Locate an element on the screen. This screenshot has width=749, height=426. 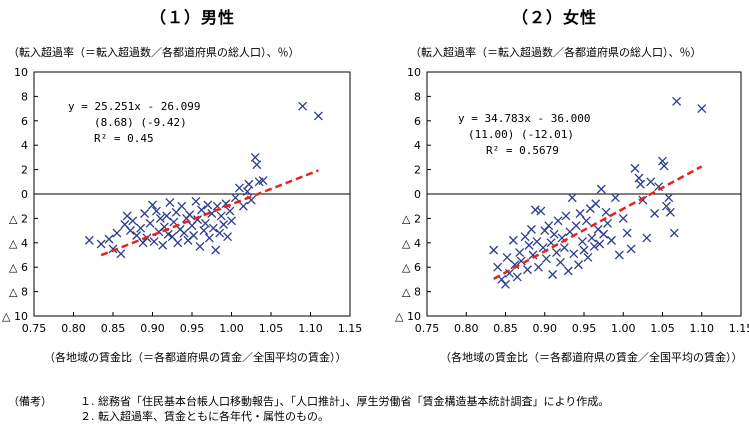
x-tick-label: 0.95 is located at coordinates (584, 328).